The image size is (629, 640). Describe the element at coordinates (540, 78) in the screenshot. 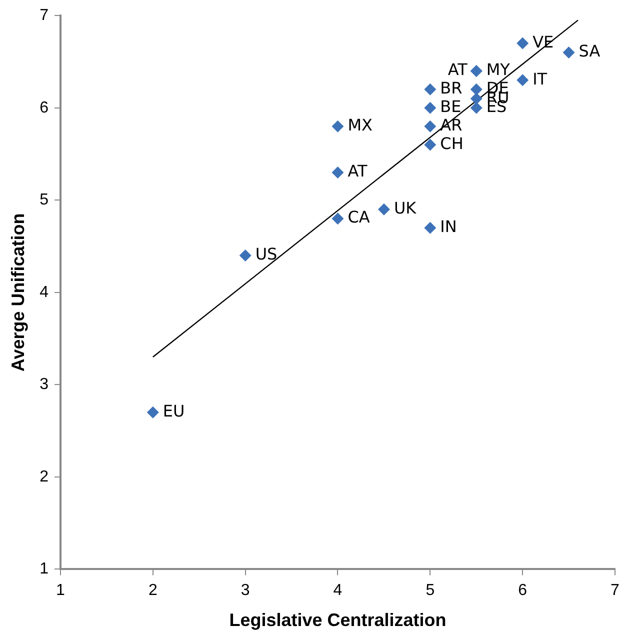

I see `annotation: IT` at that location.